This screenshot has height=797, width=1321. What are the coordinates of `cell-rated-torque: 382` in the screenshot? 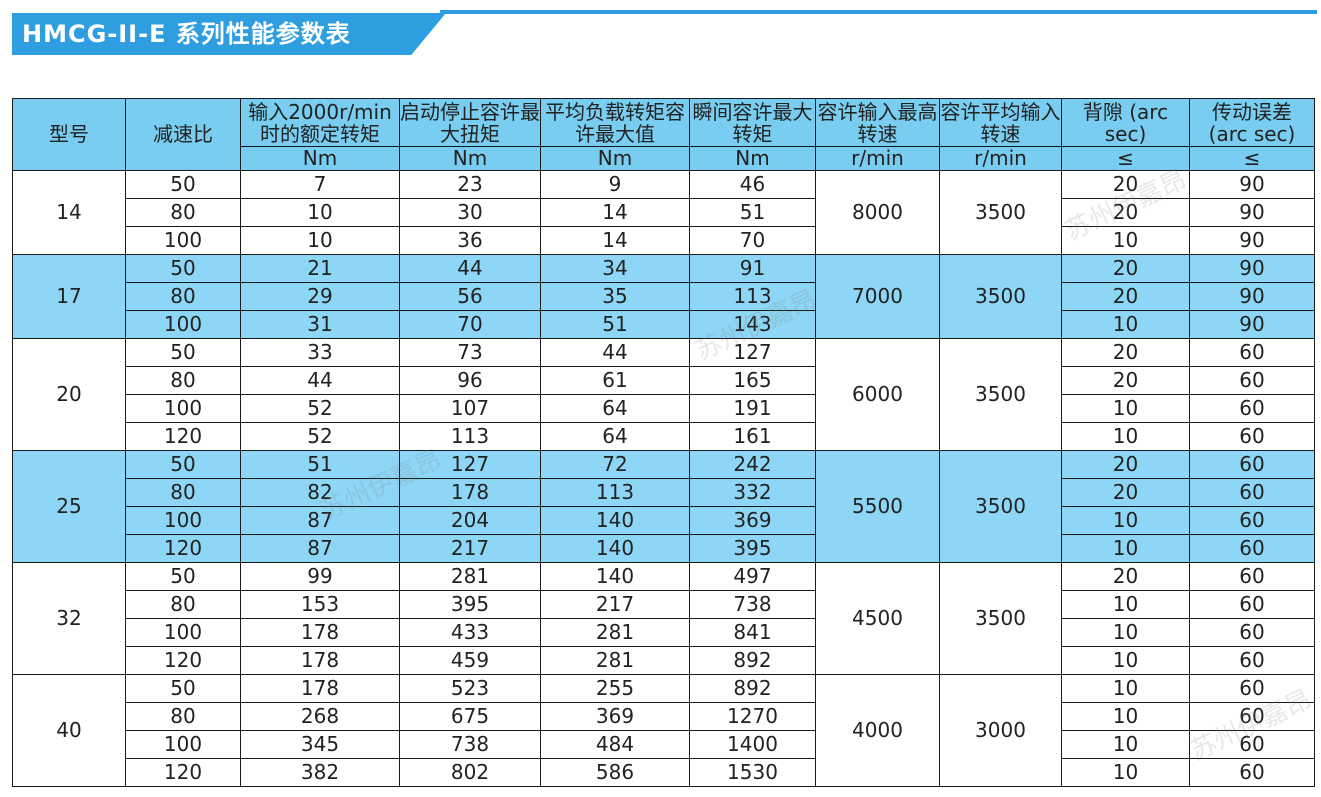 It's located at (320, 772).